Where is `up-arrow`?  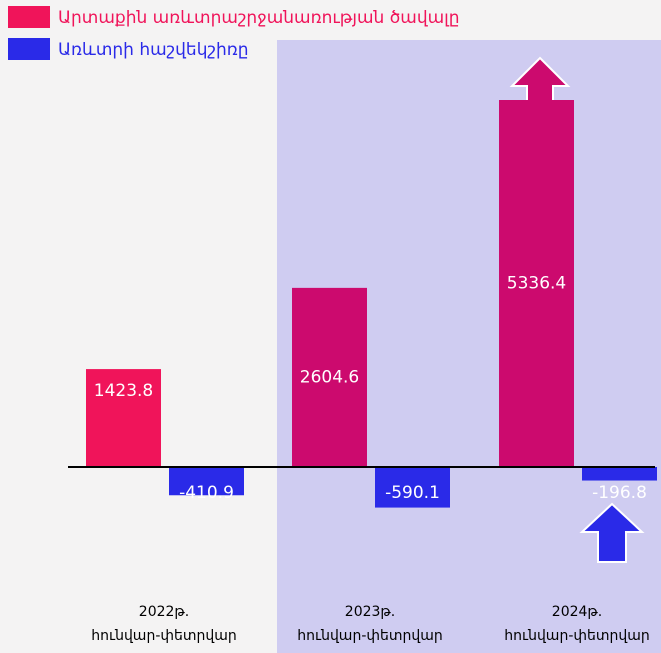 up-arrow is located at coordinates (612, 532).